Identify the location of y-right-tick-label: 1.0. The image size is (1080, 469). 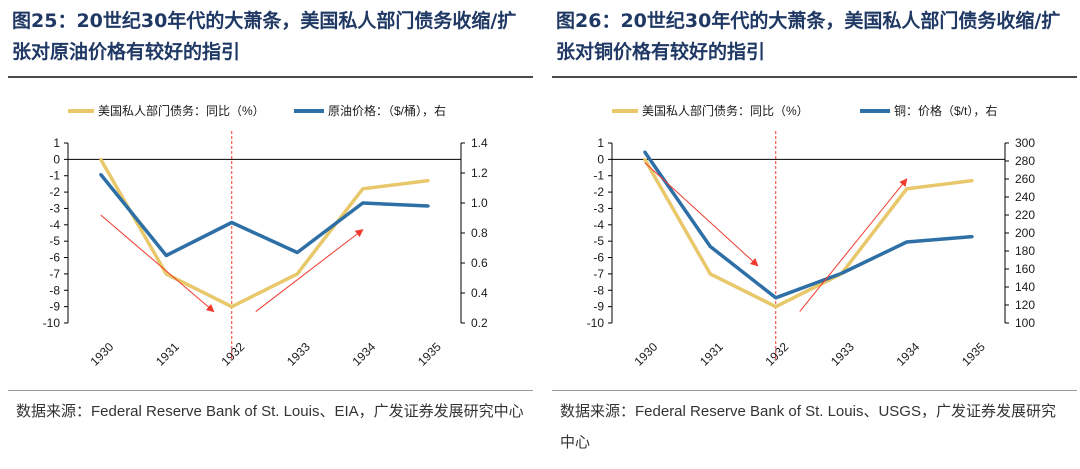
(479, 203).